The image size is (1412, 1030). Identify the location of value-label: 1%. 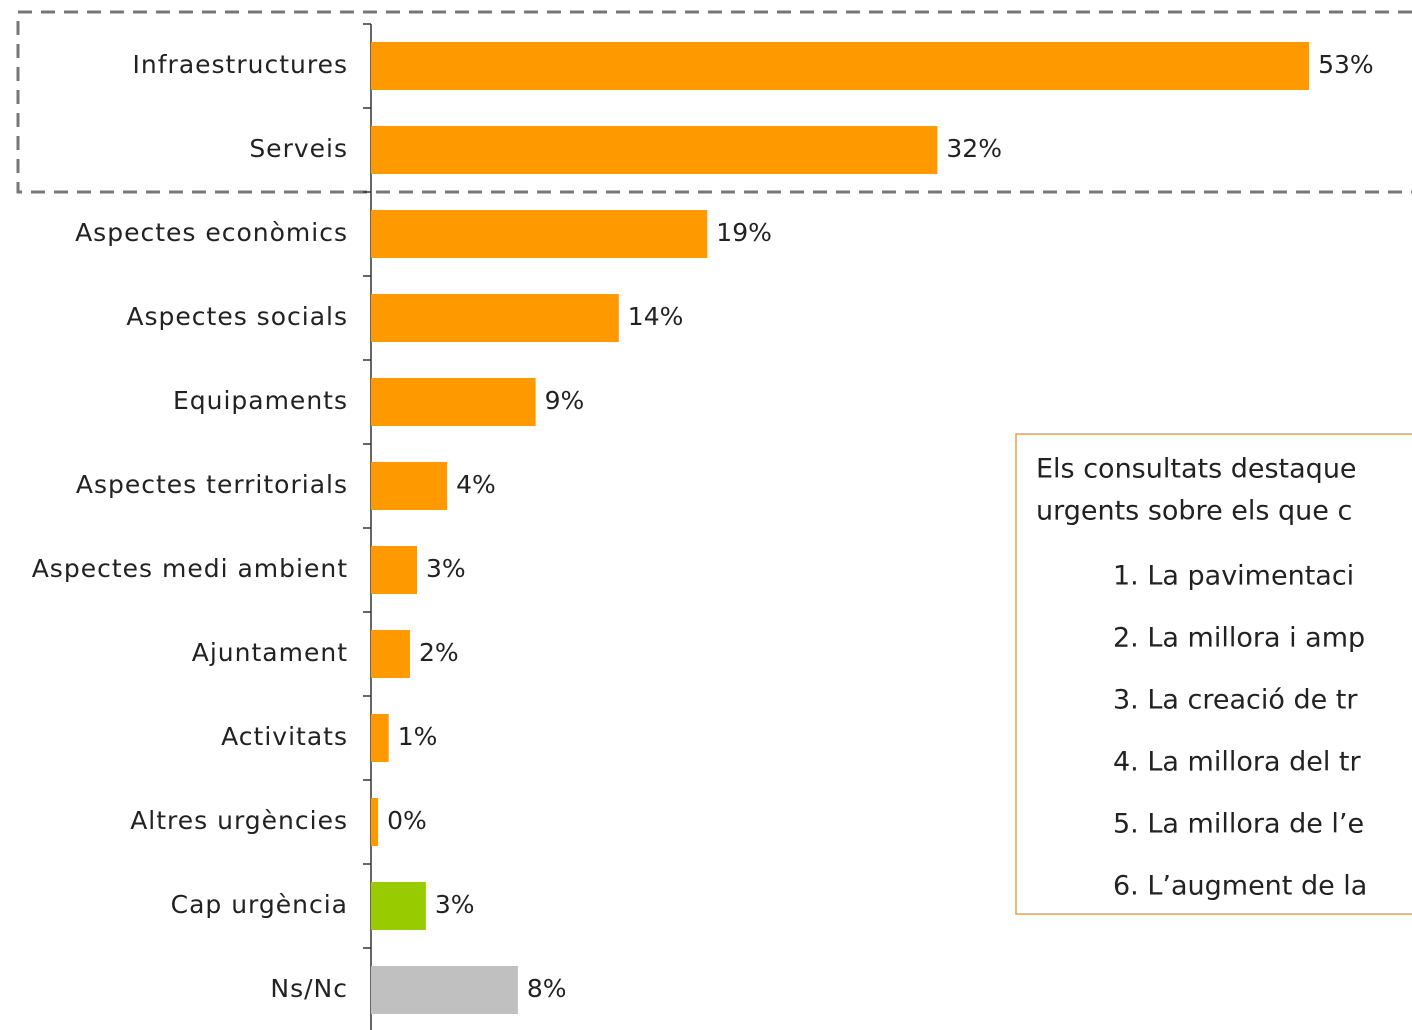
(418, 736).